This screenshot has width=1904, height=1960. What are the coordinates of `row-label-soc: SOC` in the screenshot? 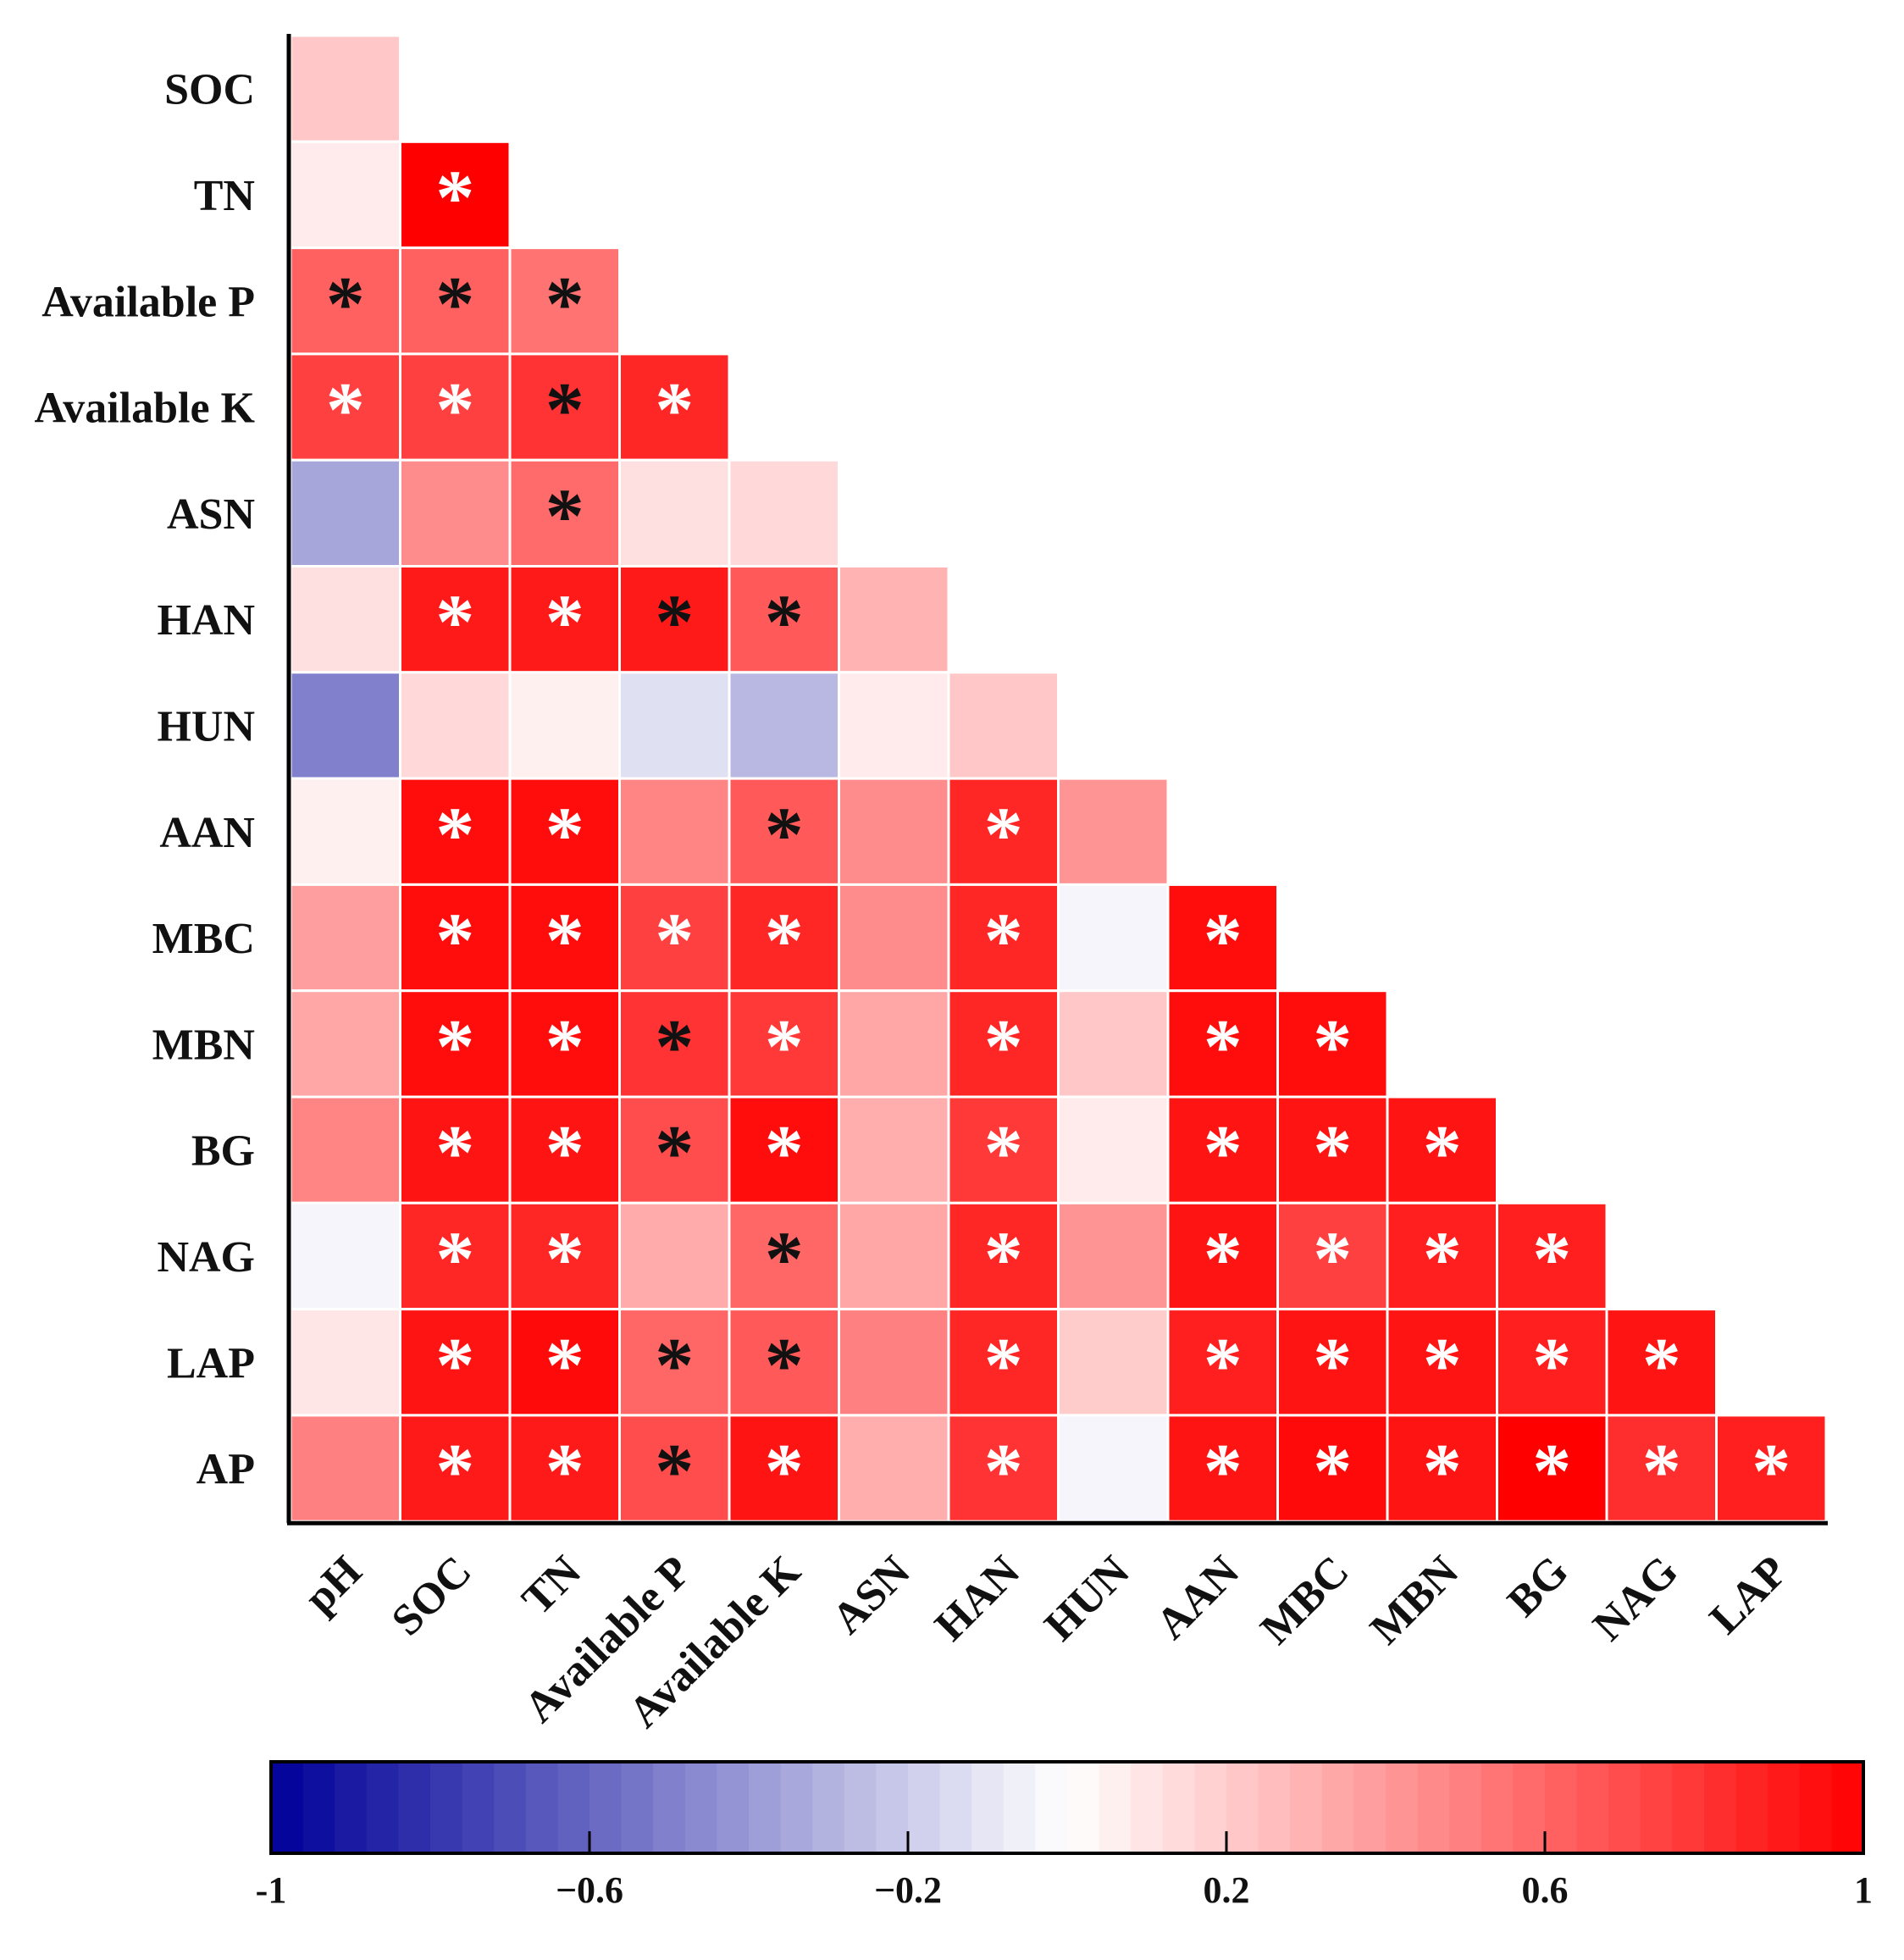 It's located at (210, 90).